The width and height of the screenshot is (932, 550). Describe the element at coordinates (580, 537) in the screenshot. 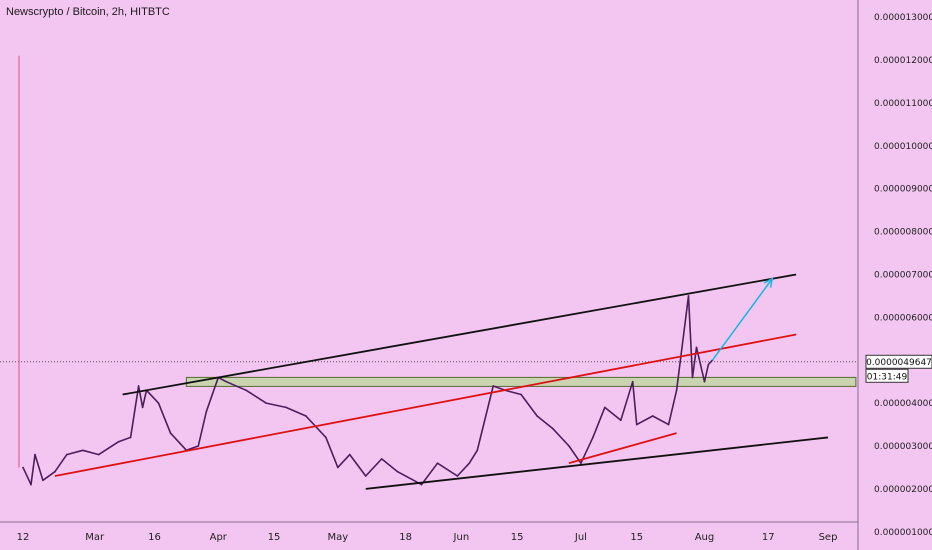

I see `x-axis-tick-label: Jul` at that location.